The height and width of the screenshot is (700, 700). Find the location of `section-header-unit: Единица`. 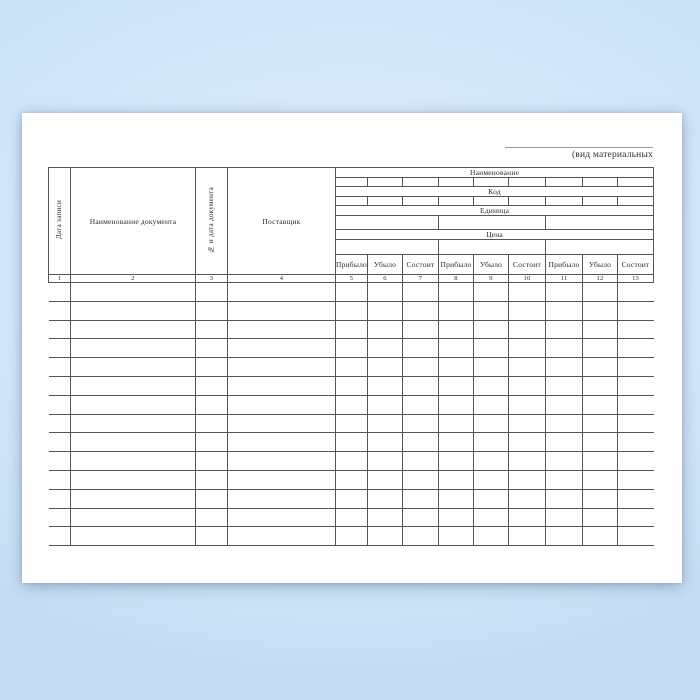

section-header-unit: Единица is located at coordinates (494, 210).